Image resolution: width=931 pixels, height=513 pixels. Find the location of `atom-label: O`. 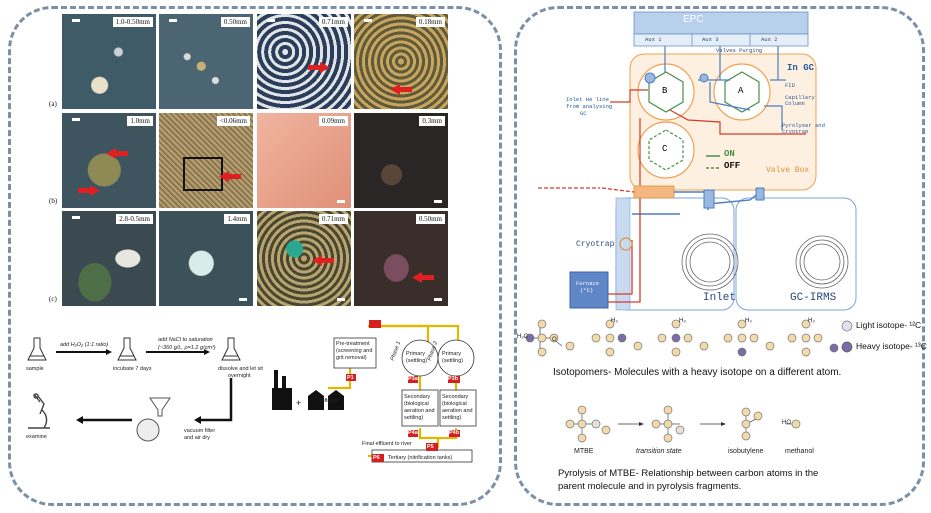

atom-label: O is located at coordinates (554, 340).